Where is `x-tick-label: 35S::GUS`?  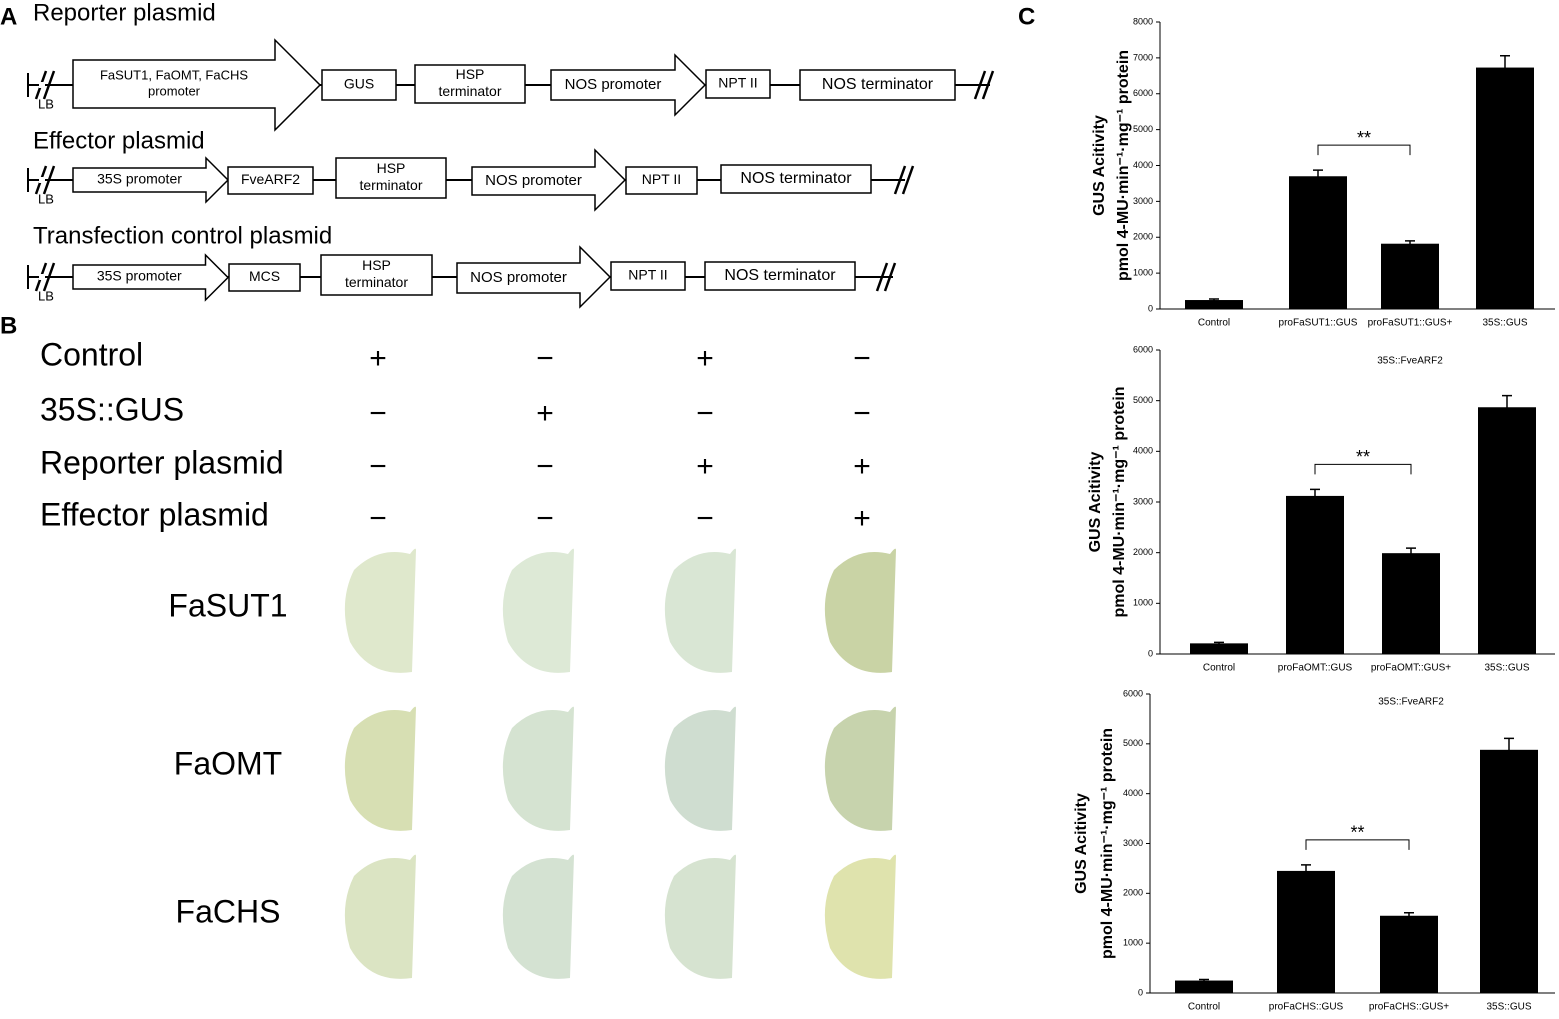 x-tick-label: 35S::GUS is located at coordinates (1504, 323).